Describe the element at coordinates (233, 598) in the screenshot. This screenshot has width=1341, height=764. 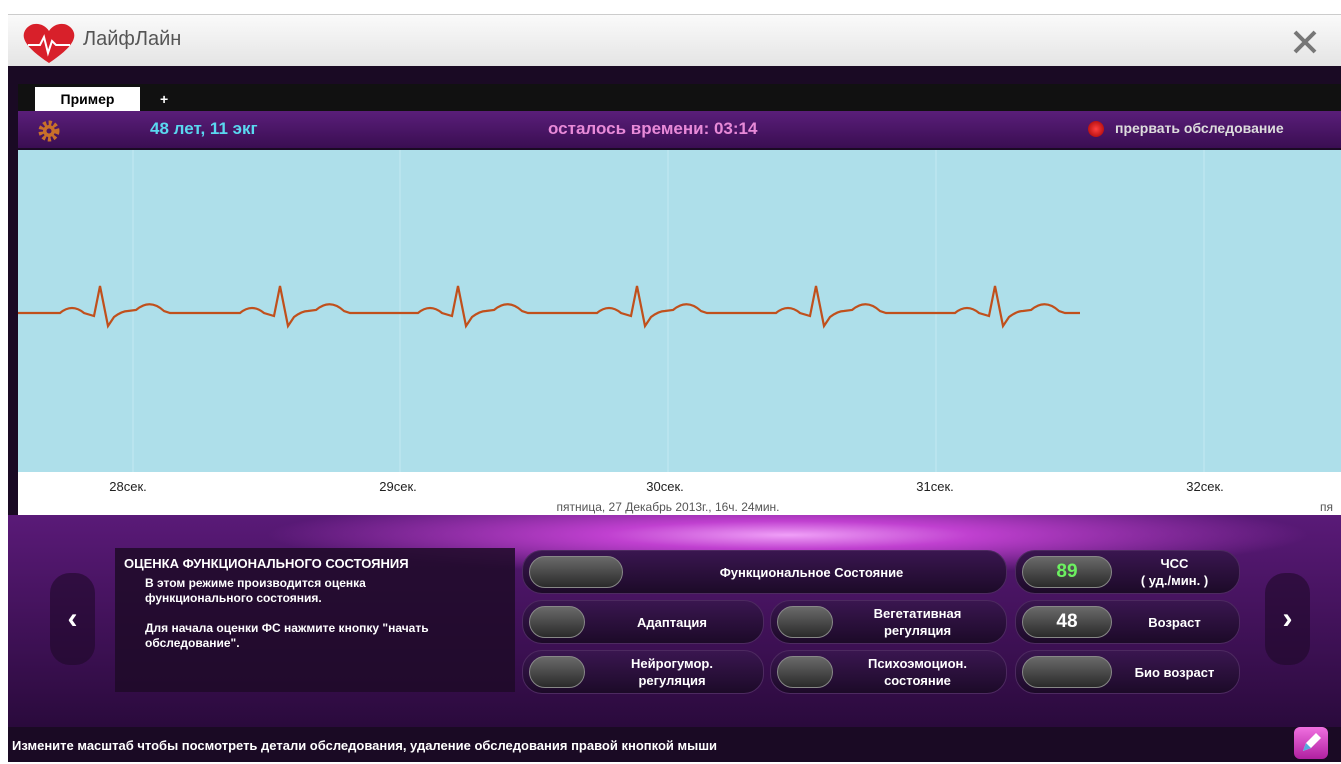
I see `info-text: функционального состояния.` at that location.